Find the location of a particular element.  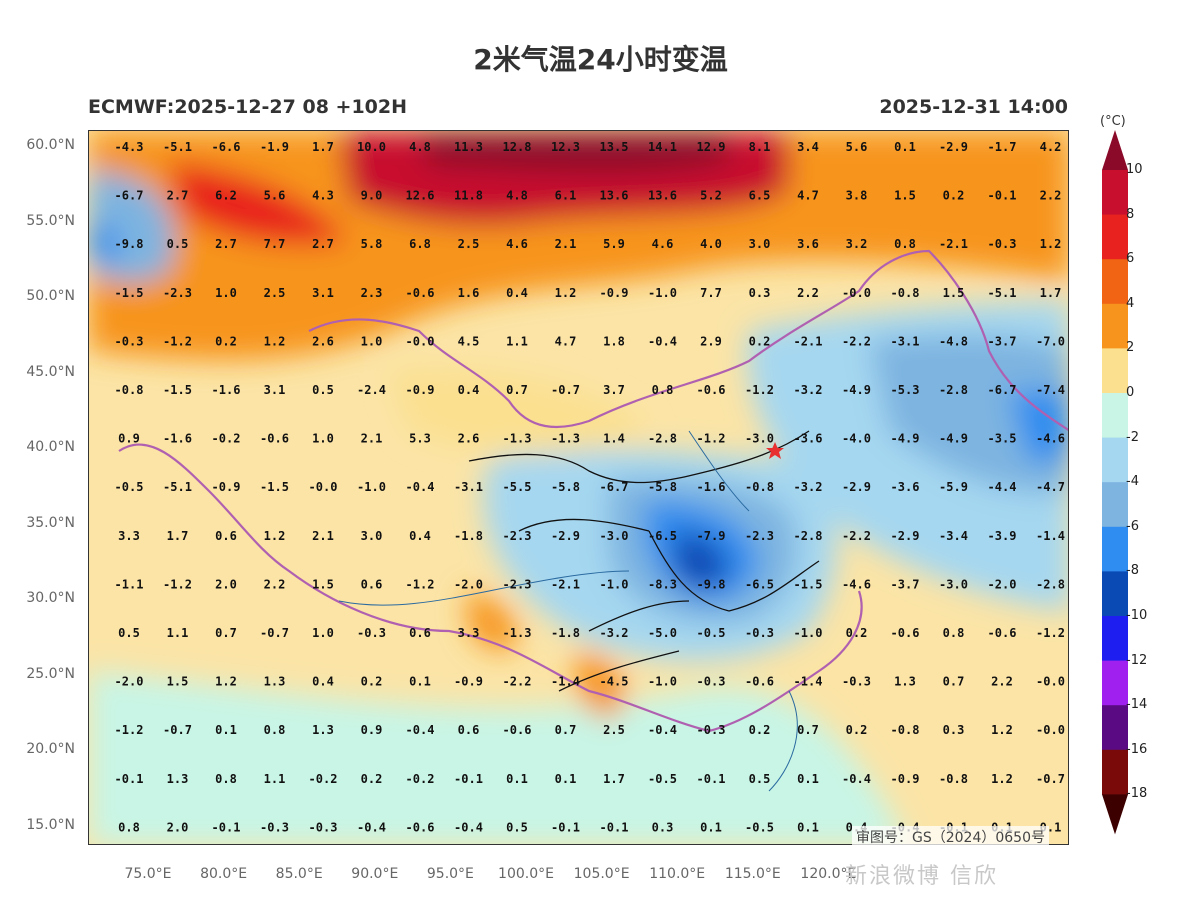

station-value: 3.8 is located at coordinates (857, 196).